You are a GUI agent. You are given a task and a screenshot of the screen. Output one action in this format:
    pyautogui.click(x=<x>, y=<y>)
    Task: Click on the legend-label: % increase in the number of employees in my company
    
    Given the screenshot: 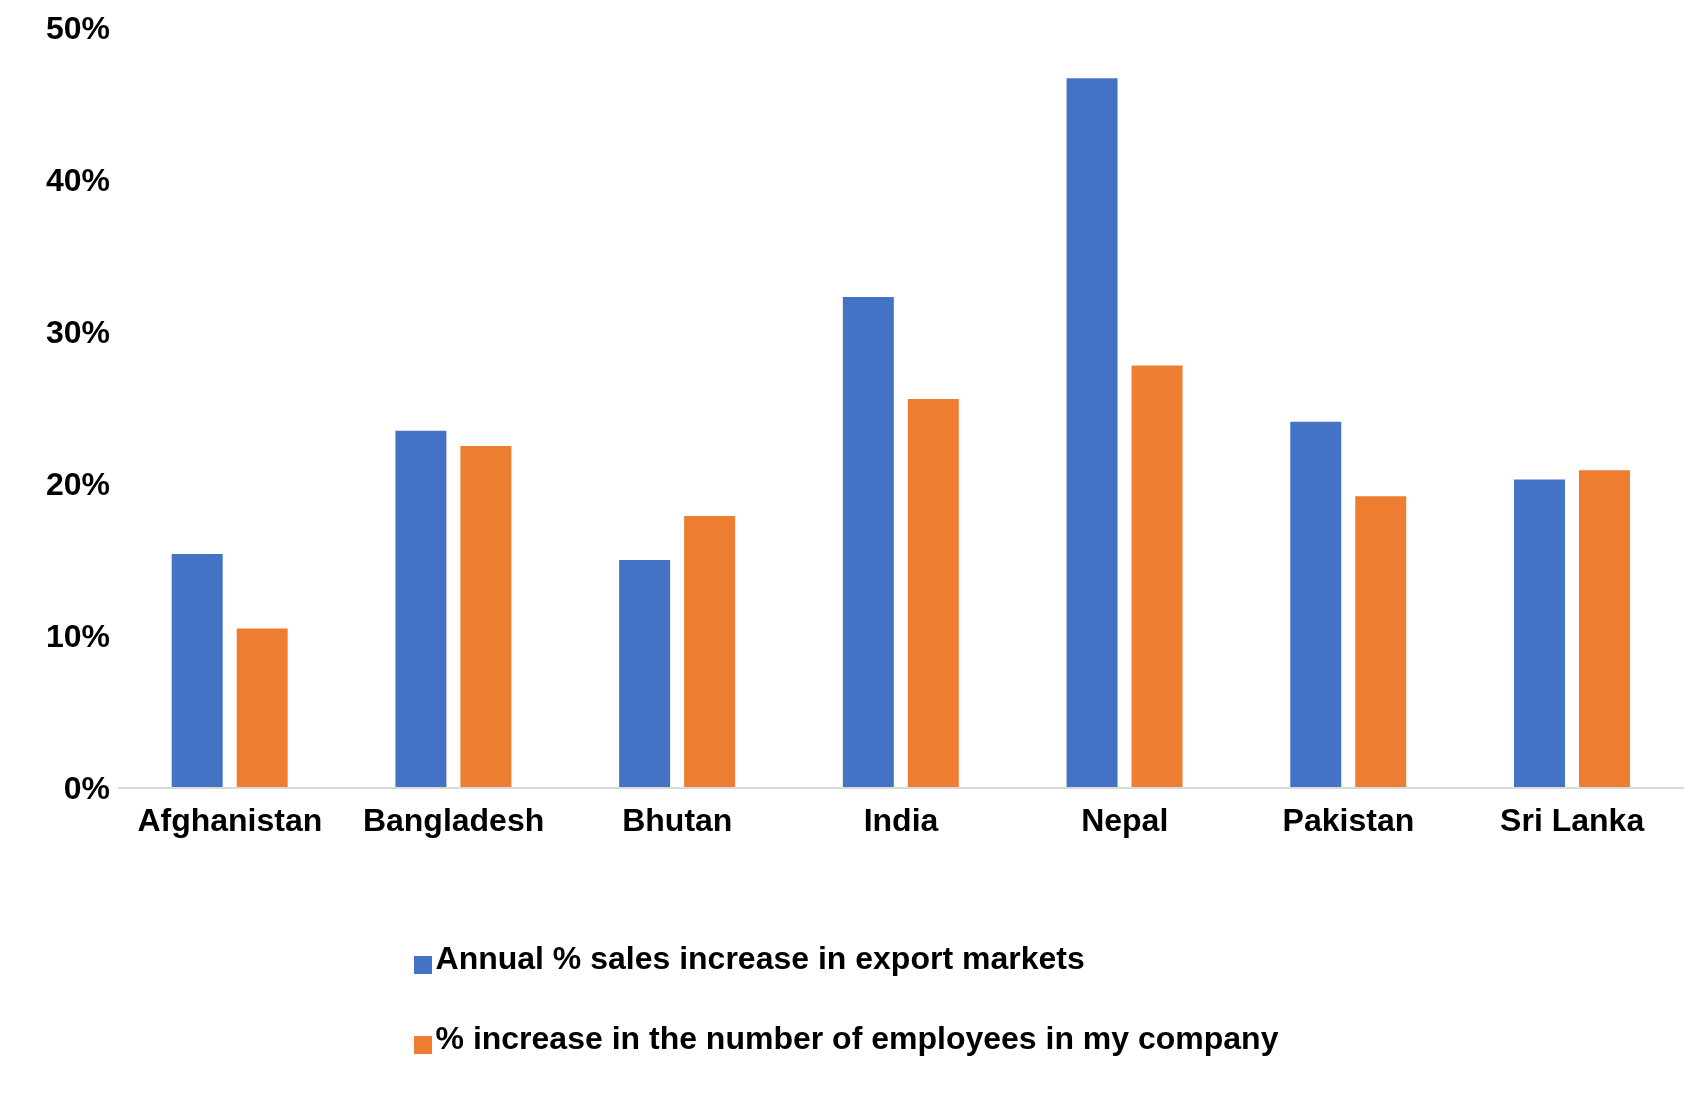 What is the action you would take?
    pyautogui.click(x=857, y=1038)
    